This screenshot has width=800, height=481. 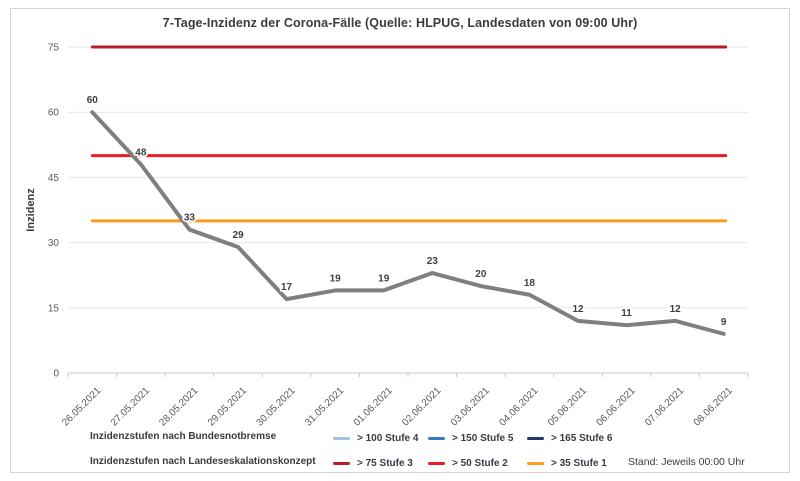 I want to click on data-point-label: 9, so click(x=724, y=322).